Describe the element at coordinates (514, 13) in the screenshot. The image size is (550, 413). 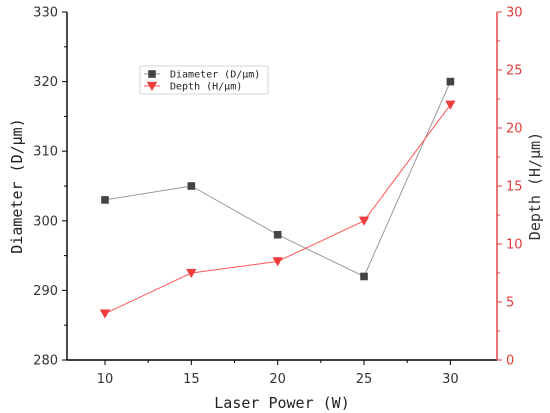
I see `y-right-tick-label: 30` at that location.